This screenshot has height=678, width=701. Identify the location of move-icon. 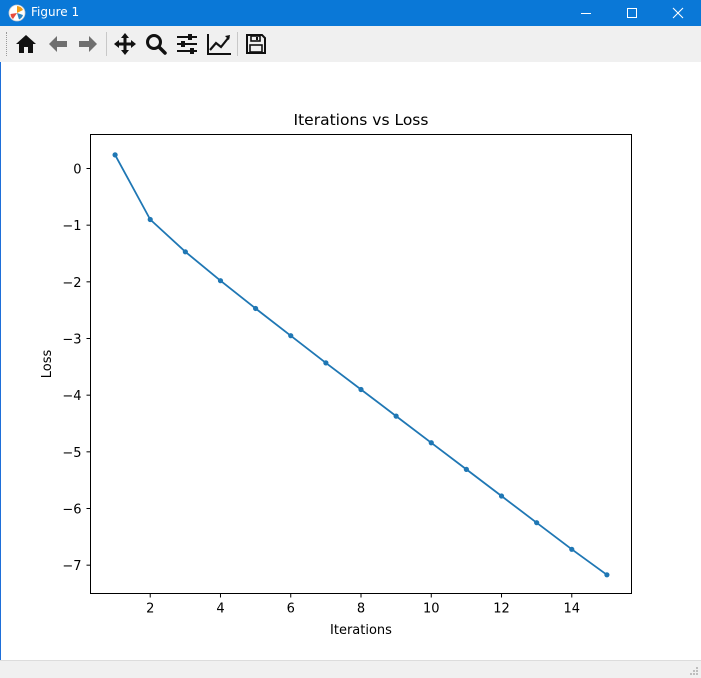
(125, 44).